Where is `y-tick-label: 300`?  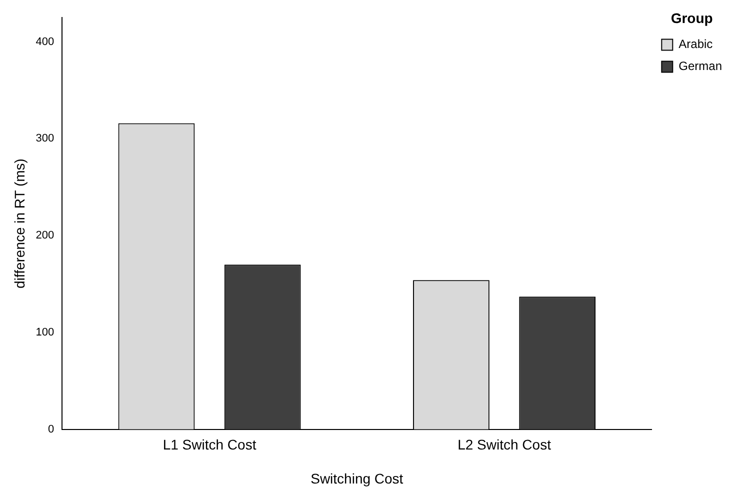
y-tick-label: 300 is located at coordinates (45, 138).